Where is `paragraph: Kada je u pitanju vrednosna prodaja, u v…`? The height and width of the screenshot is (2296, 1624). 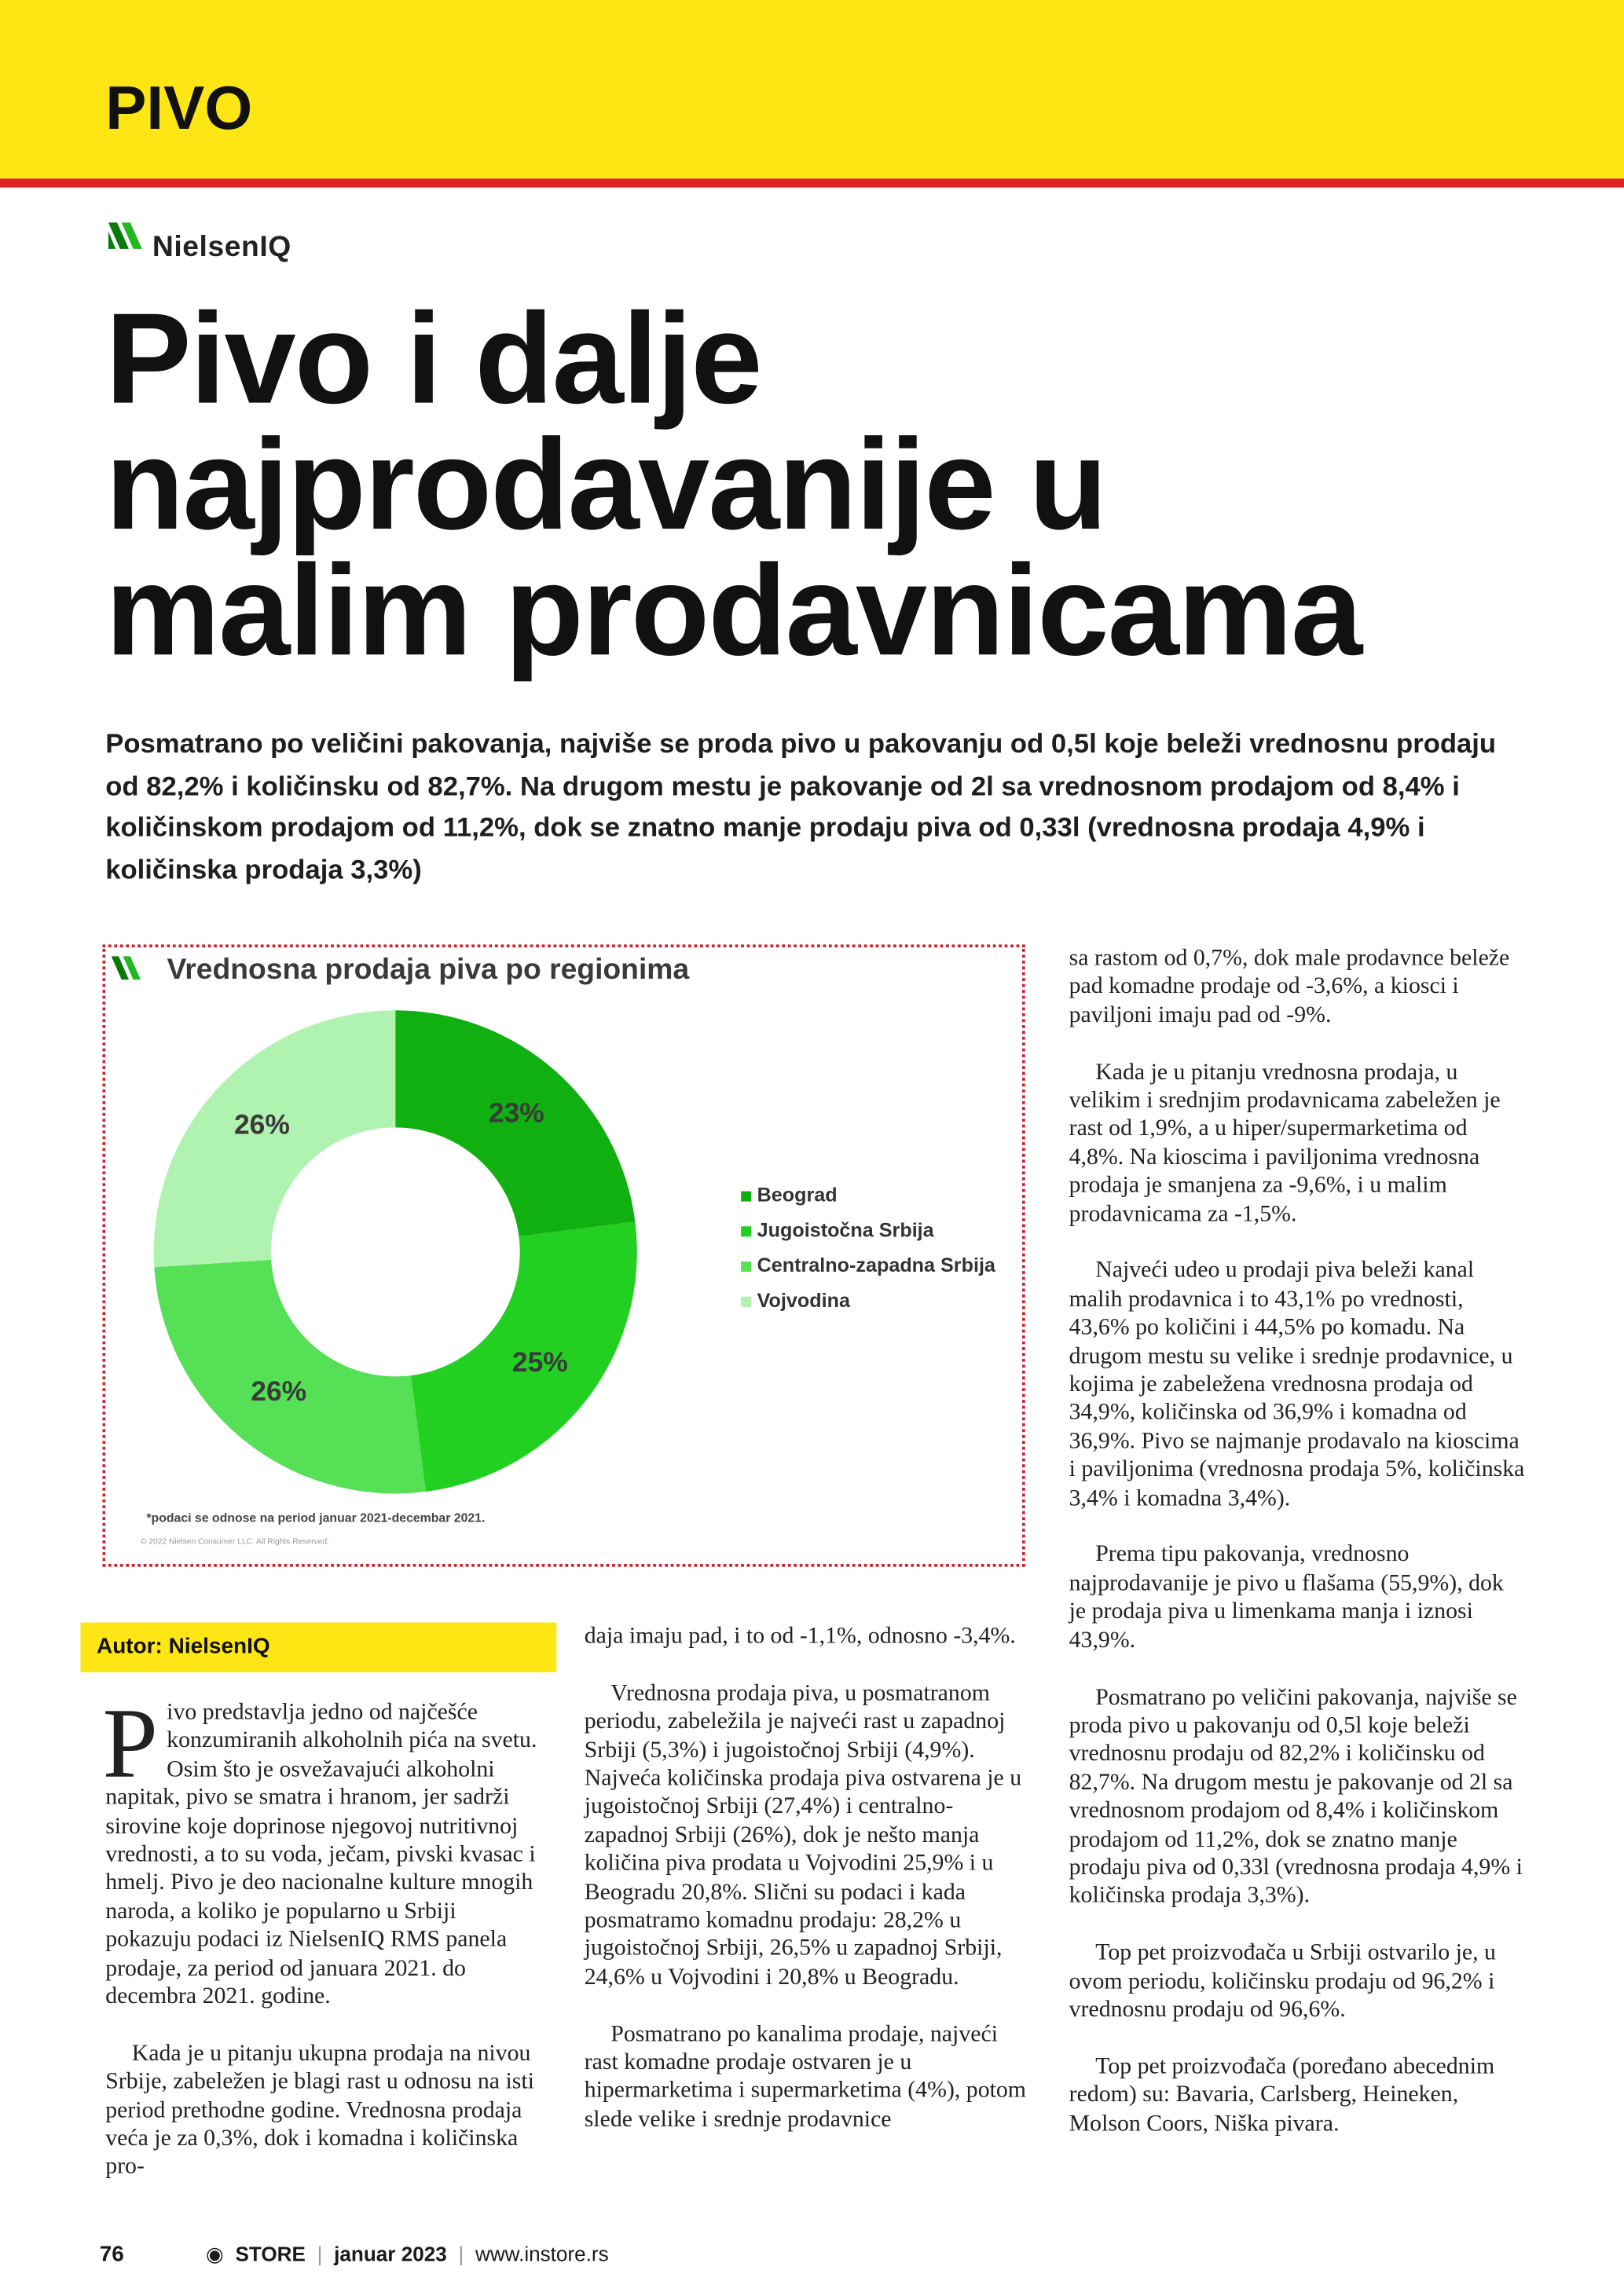
paragraph: Kada je u pitanju vrednosna prodaja, u v… is located at coordinates (1298, 1143).